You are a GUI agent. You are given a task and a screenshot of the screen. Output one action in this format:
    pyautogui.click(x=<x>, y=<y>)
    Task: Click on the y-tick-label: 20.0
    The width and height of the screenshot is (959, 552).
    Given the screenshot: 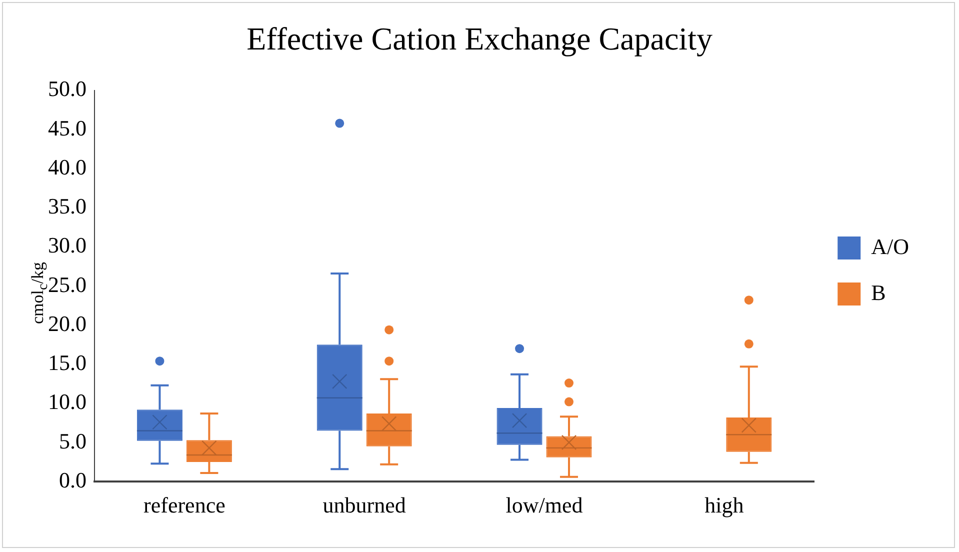 What is the action you would take?
    pyautogui.click(x=67, y=323)
    